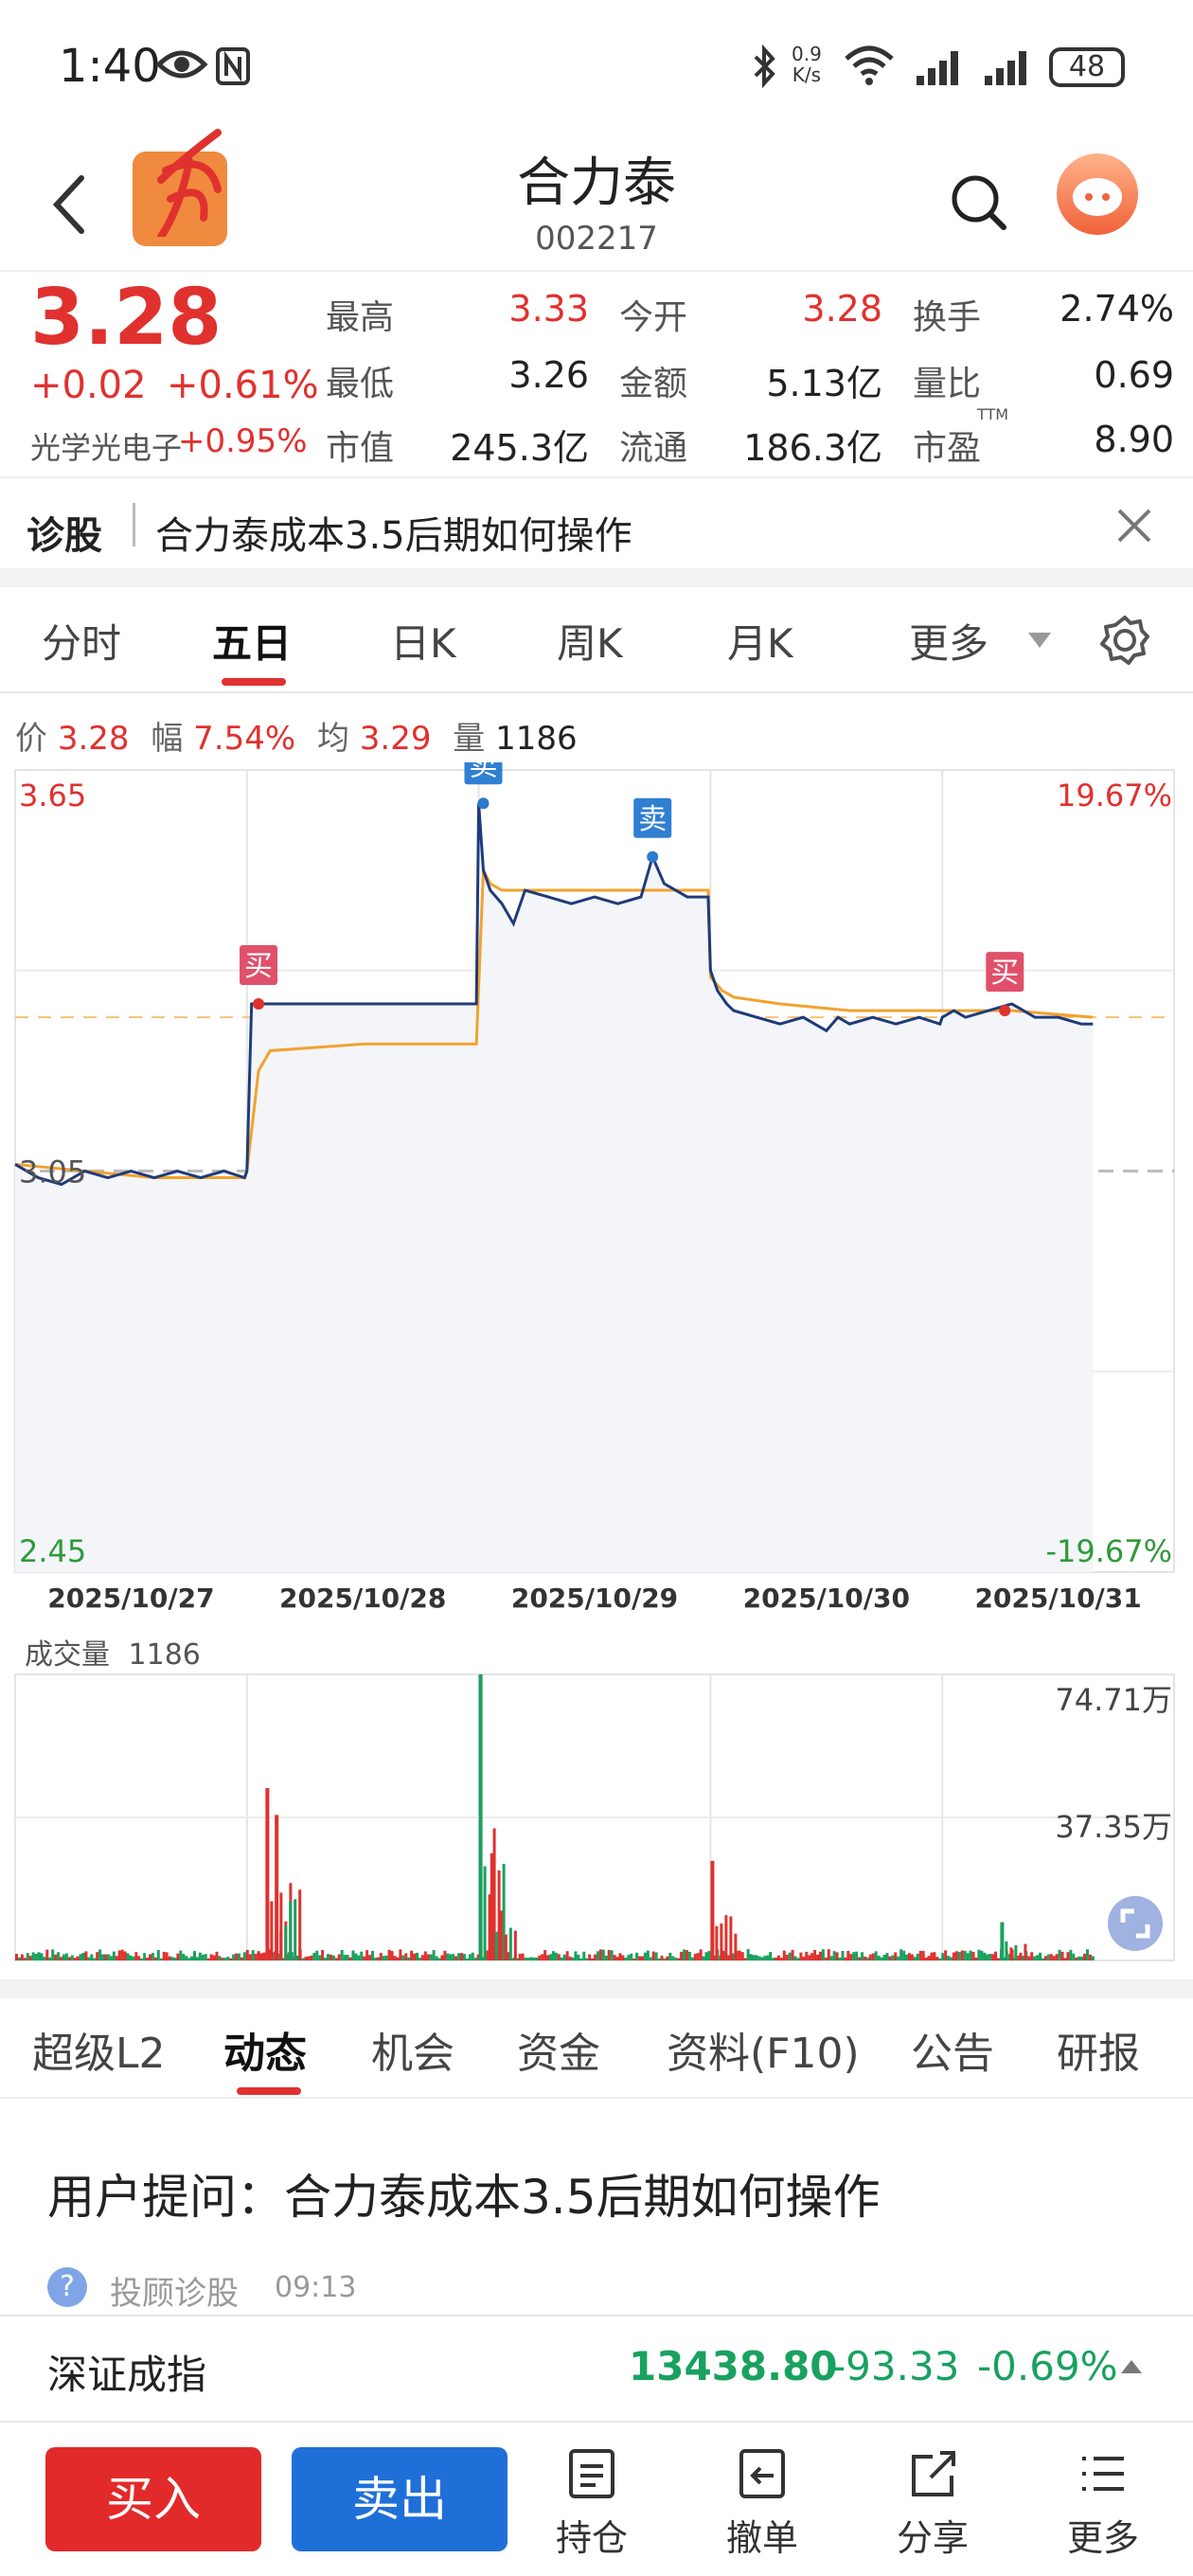 The height and width of the screenshot is (2576, 1193). I want to click on quote-value: 2.74%, so click(1116, 309).